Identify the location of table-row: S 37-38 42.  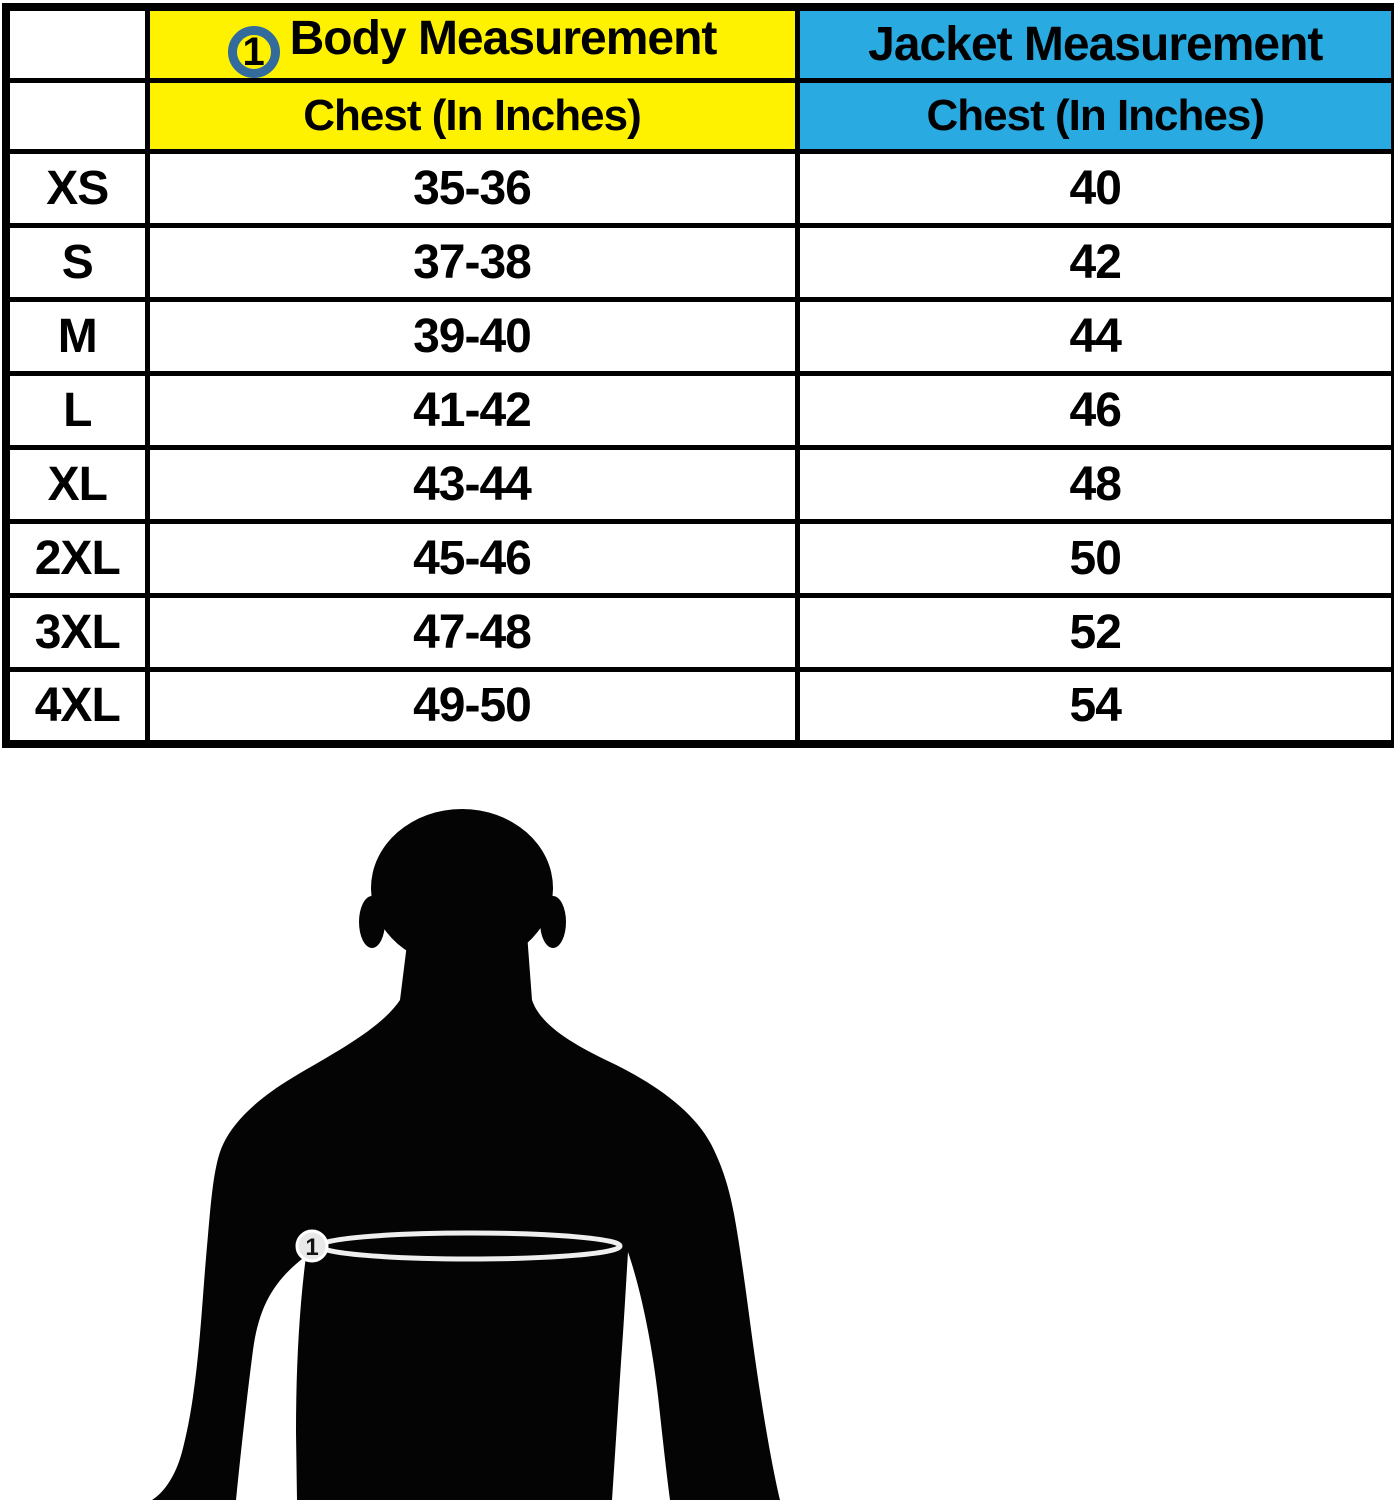
(698, 262).